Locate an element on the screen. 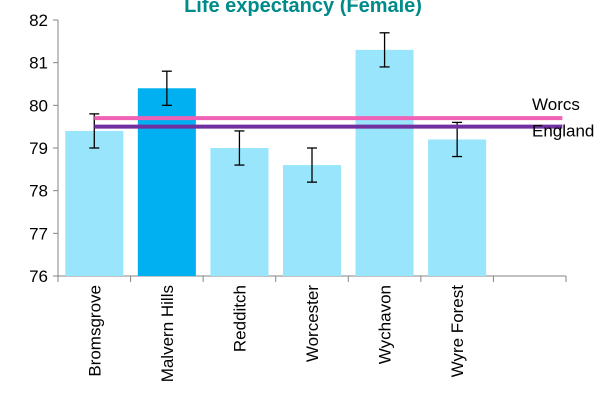  x-tick-label: Worcester is located at coordinates (312, 323).